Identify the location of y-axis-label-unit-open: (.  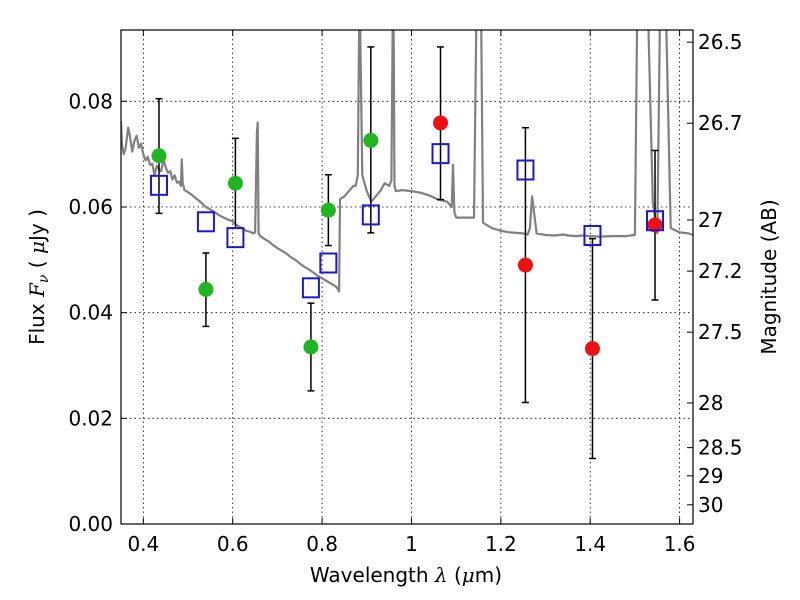
(37, 264).